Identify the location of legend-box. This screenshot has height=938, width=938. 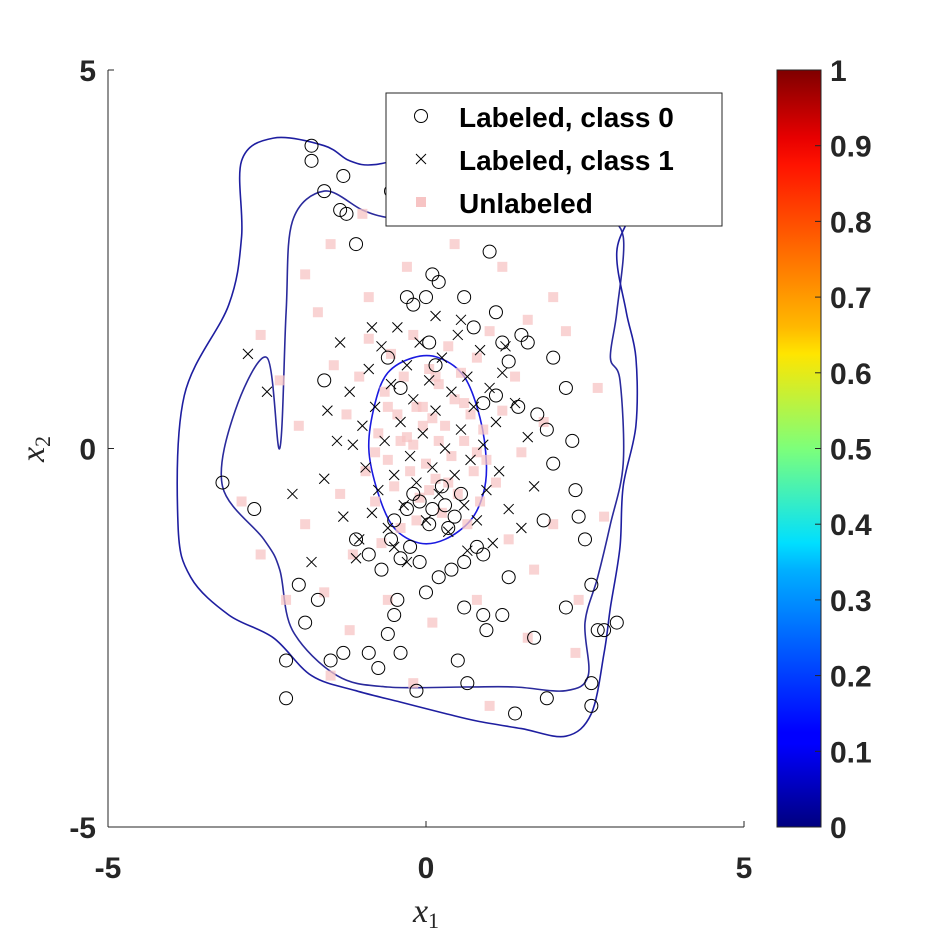
(554, 159).